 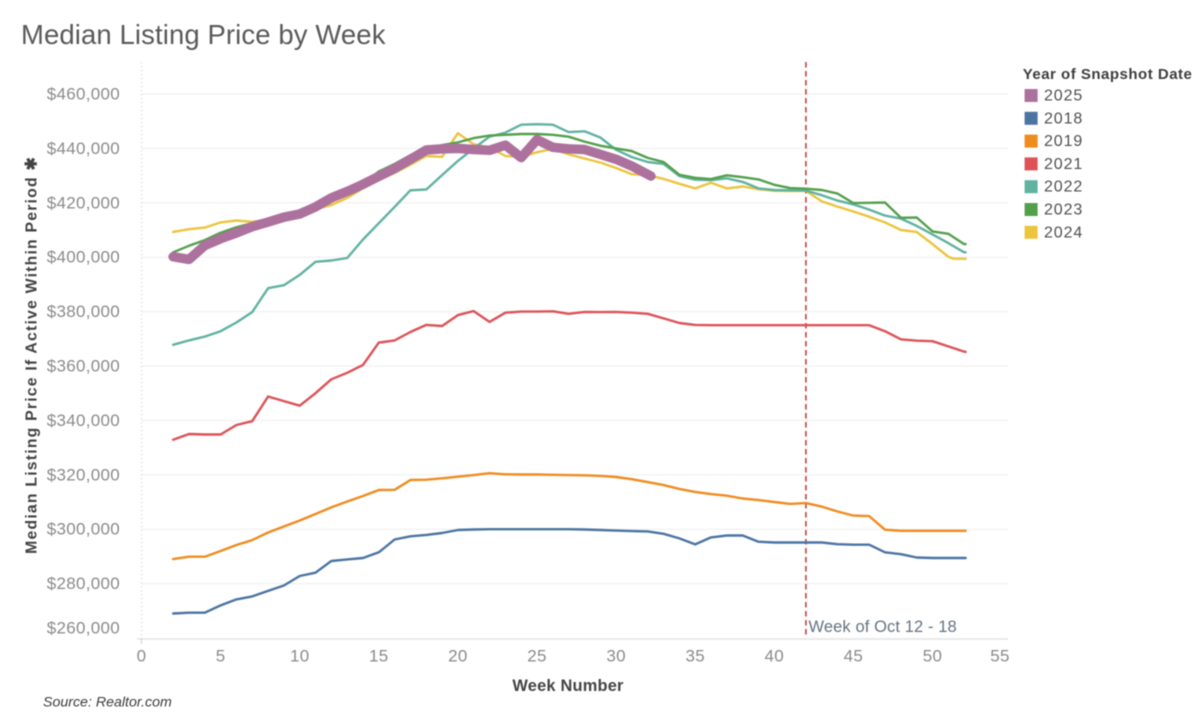 I want to click on svg-text: 5, so click(x=221, y=656).